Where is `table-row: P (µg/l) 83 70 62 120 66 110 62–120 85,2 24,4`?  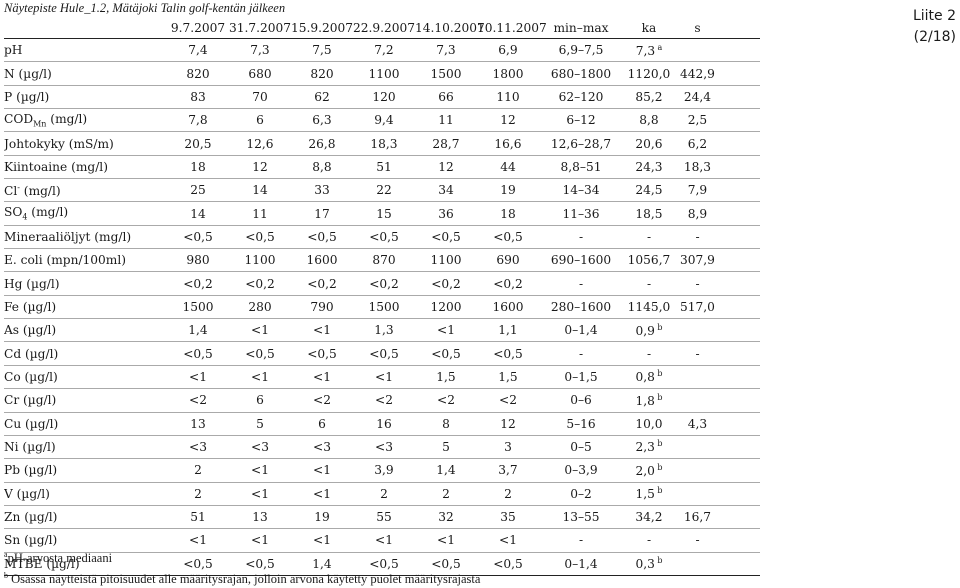
table-row: P (µg/l) 83 70 62 120 66 110 62–120 85,2 24,4 is located at coordinates (382, 98).